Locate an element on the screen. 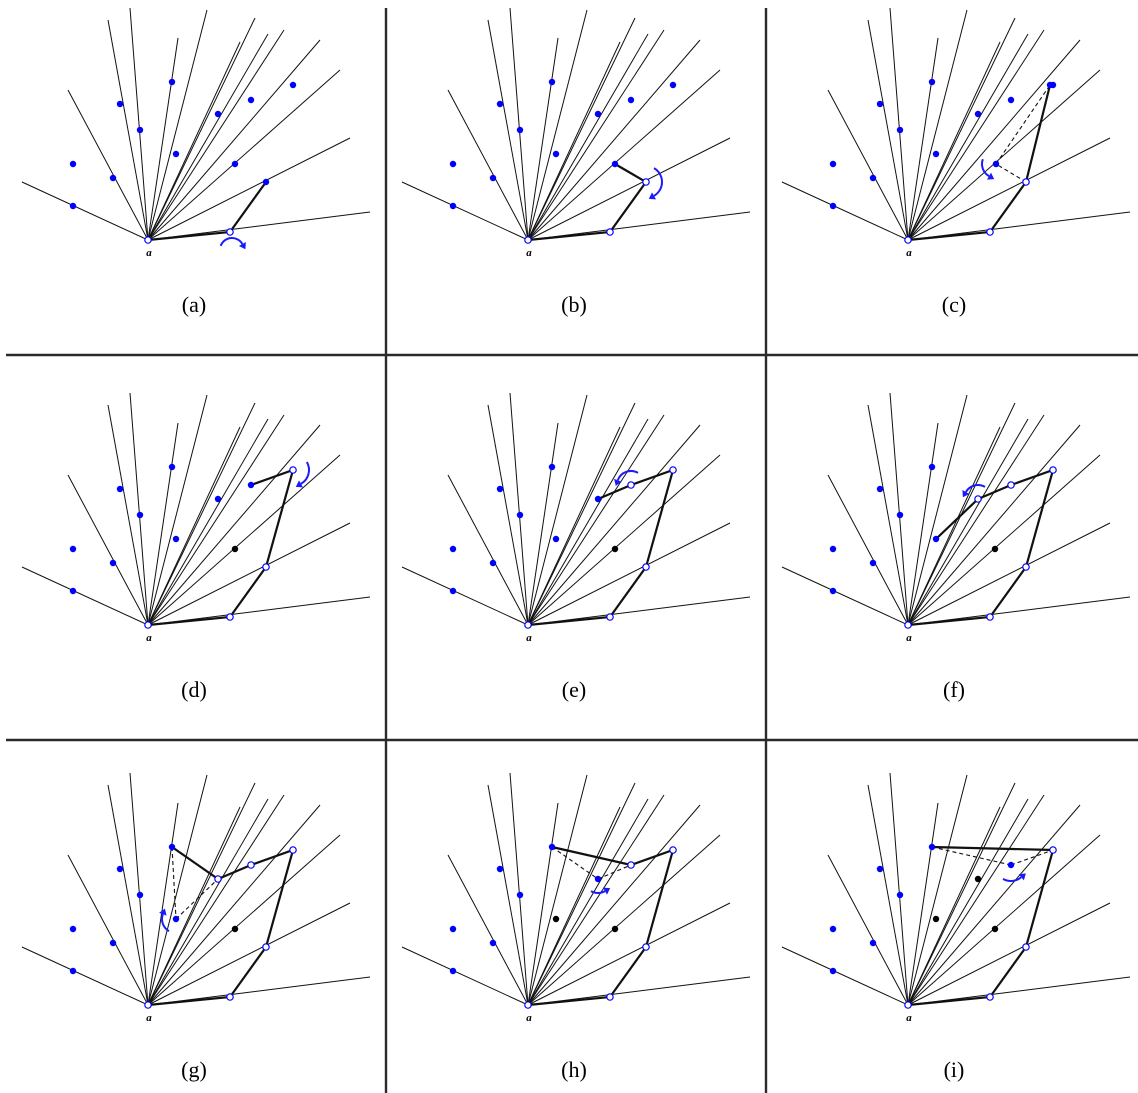 The image size is (1138, 1093). panel-caption: (g) is located at coordinates (194, 1069).